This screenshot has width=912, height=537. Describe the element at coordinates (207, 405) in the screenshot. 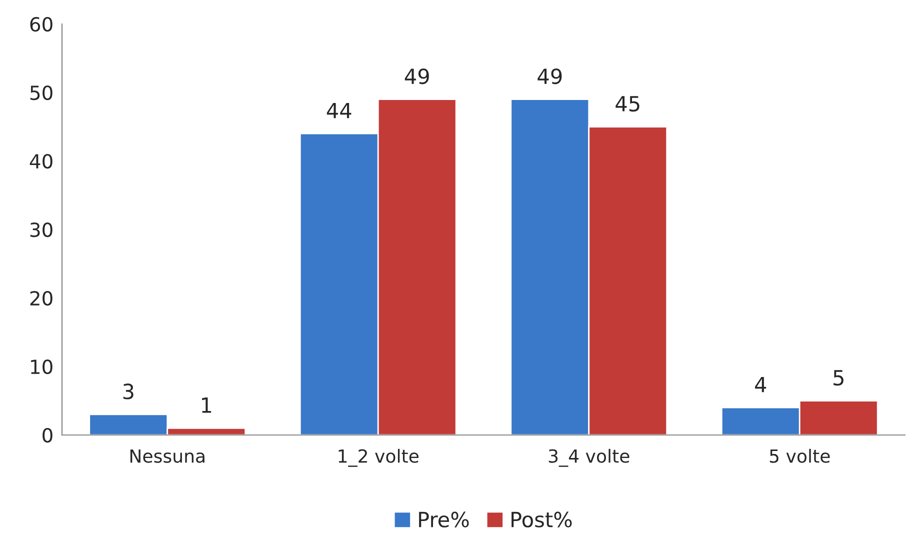

I see `data-label: 1` at that location.